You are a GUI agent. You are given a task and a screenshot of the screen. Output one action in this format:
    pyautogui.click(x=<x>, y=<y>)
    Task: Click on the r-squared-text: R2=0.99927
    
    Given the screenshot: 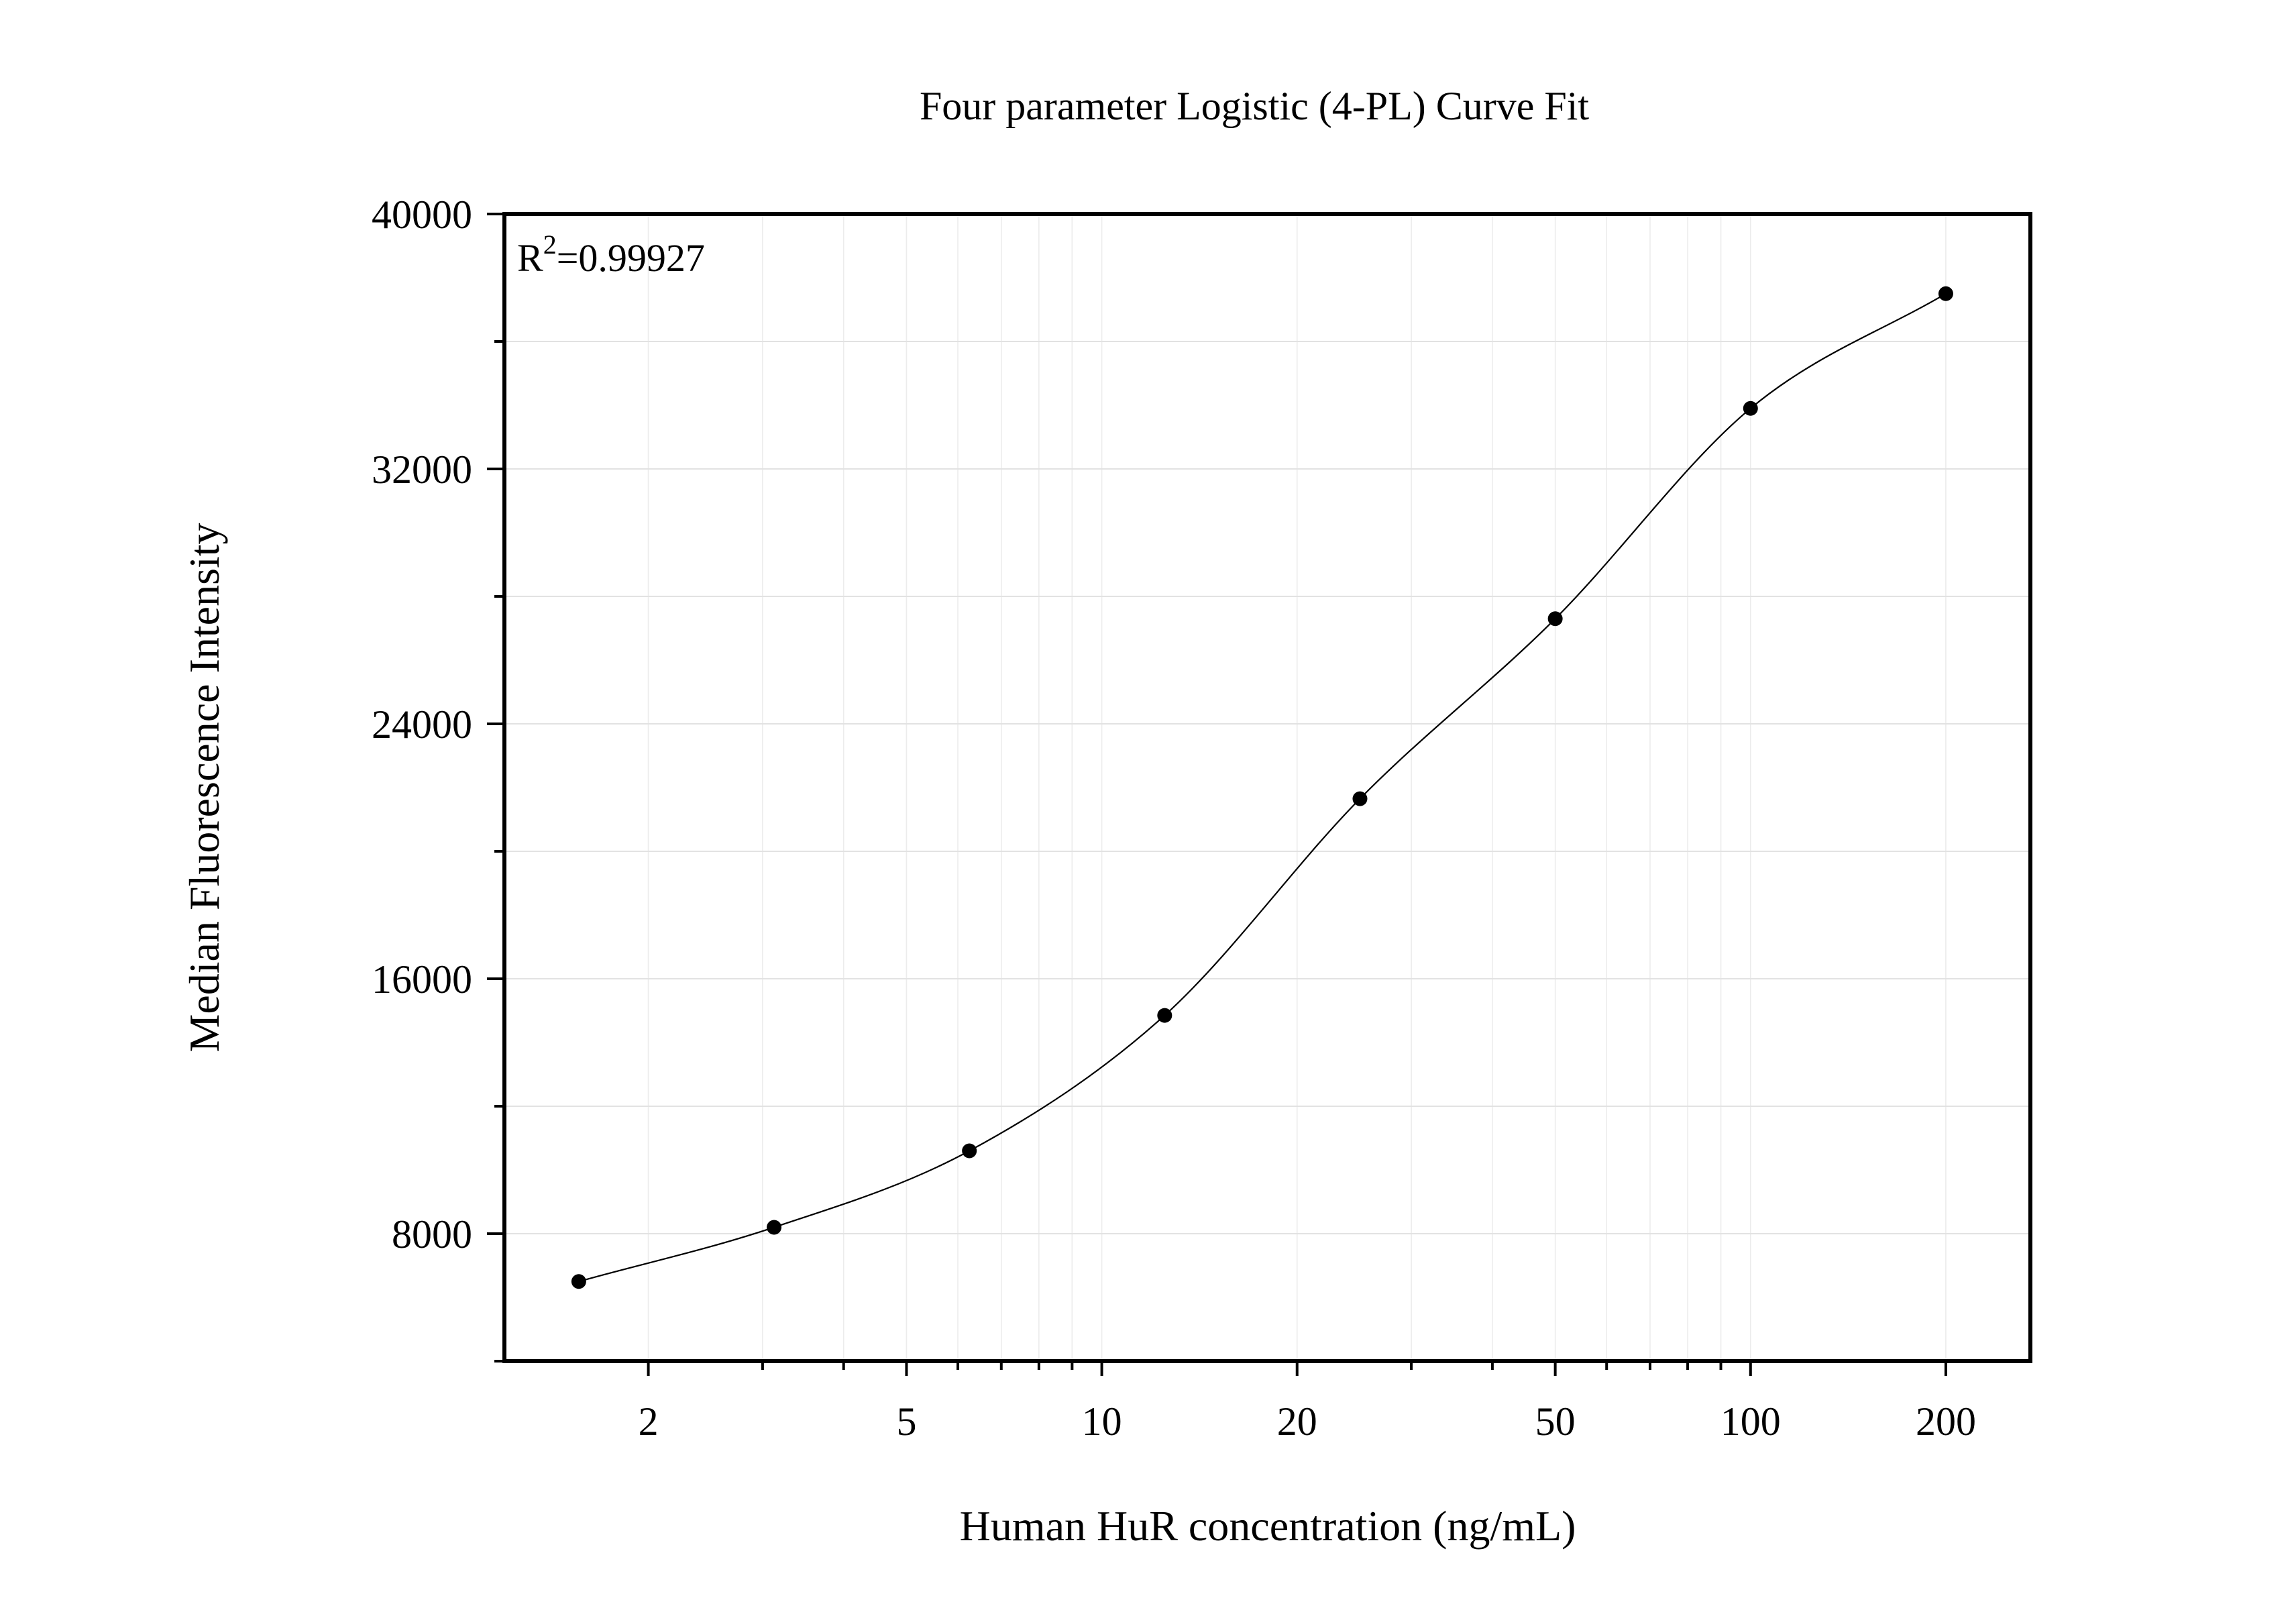 What is the action you would take?
    pyautogui.click(x=611, y=254)
    